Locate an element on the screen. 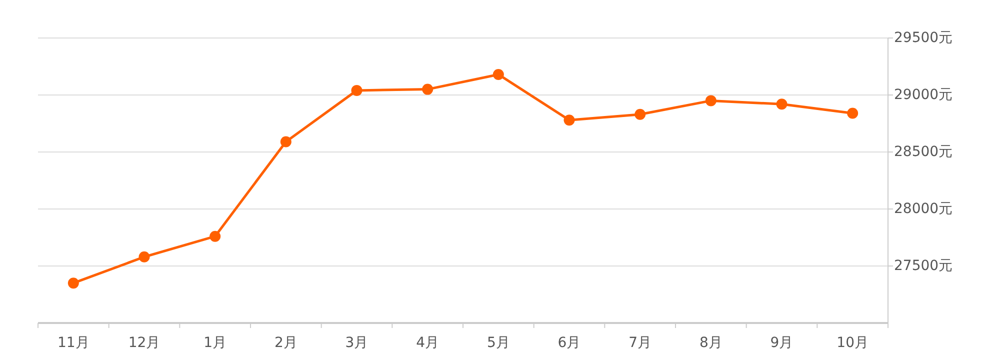  y-tick-label: 27500元 is located at coordinates (923, 266).